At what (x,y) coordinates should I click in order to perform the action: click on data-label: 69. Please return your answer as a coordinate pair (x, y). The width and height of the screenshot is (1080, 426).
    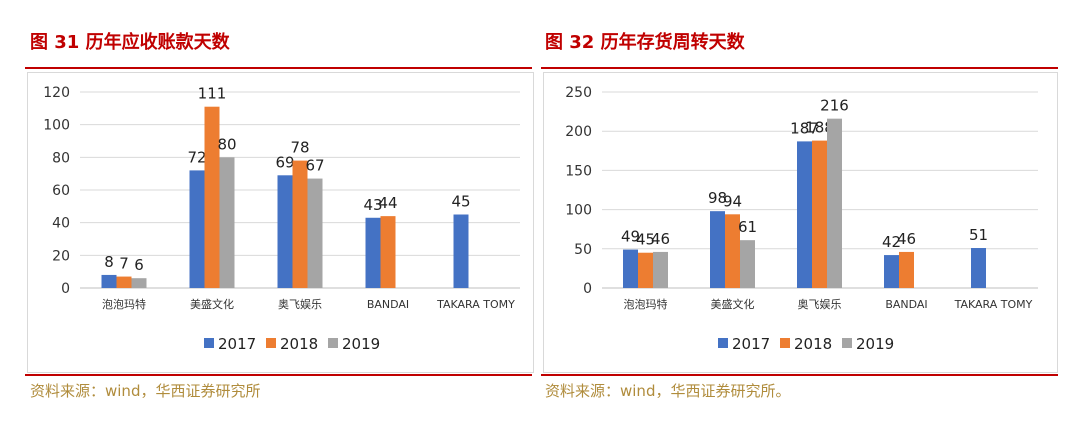
    Looking at the image, I should click on (284, 162).